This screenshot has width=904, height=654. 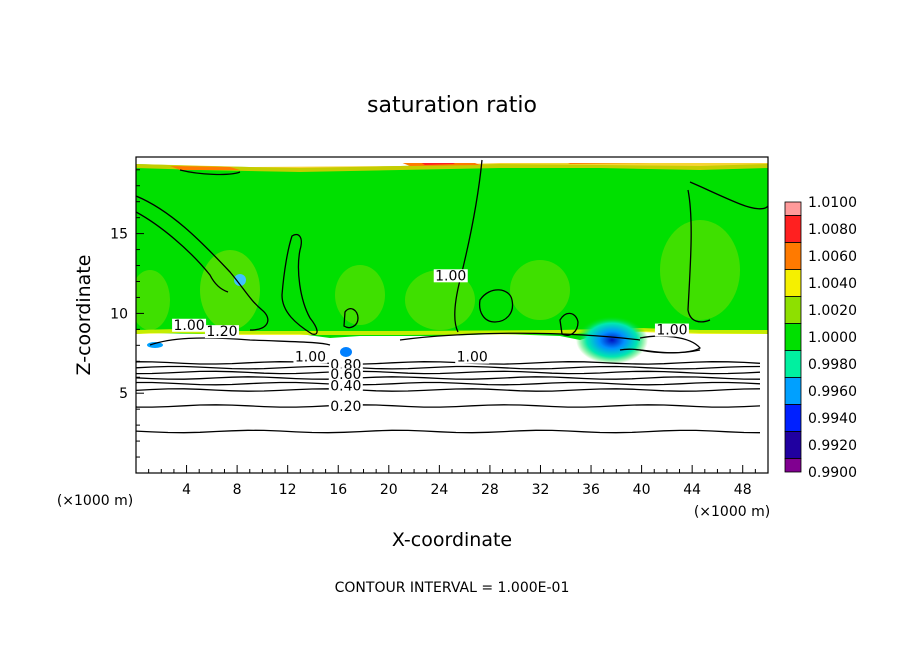 I want to click on x-tick-label-48: 48, so click(x=743, y=490).